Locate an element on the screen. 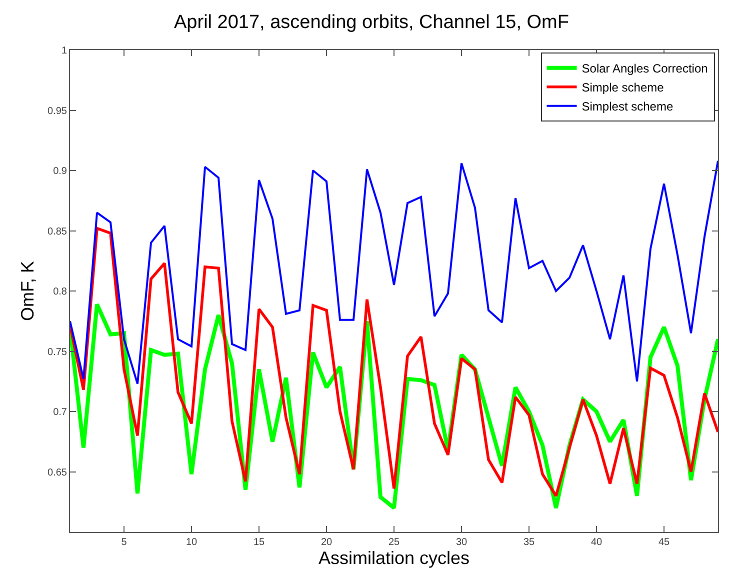  legend-label: Simplest scheme is located at coordinates (628, 107).